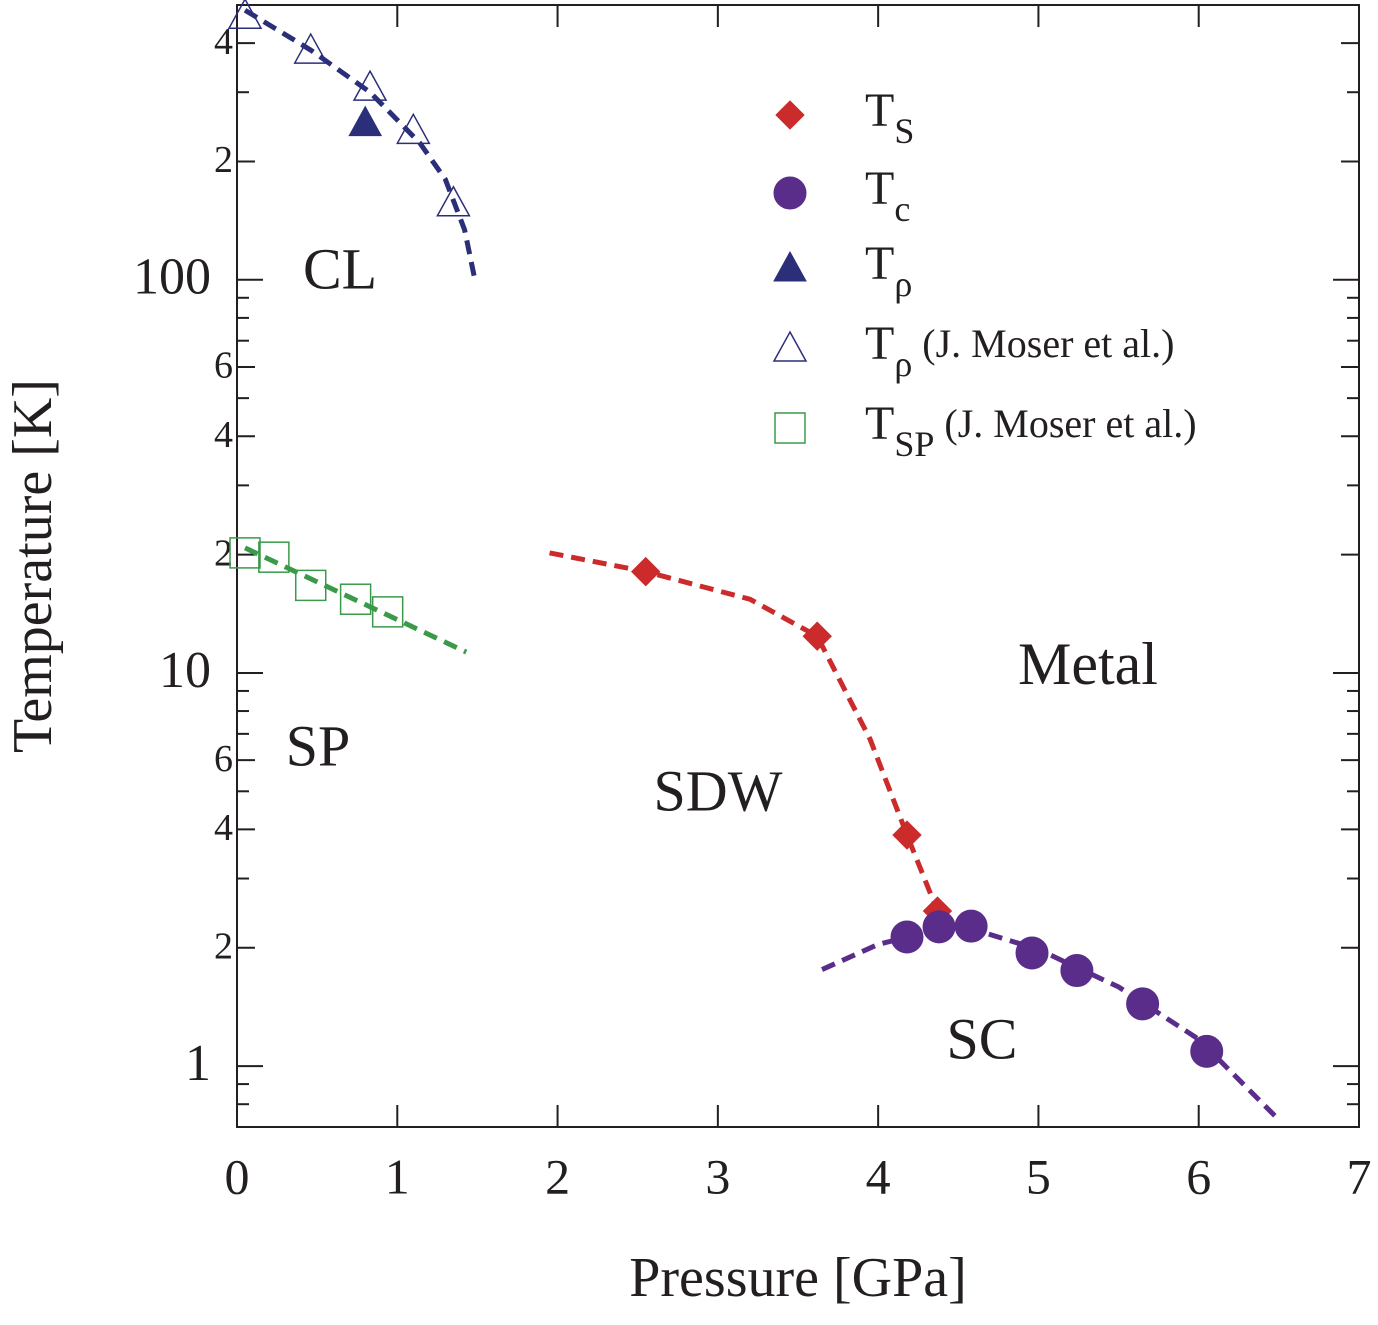 This screenshot has width=1378, height=1325. What do you see at coordinates (33, 566) in the screenshot?
I see `y-axis-label: Temperature [K]` at bounding box center [33, 566].